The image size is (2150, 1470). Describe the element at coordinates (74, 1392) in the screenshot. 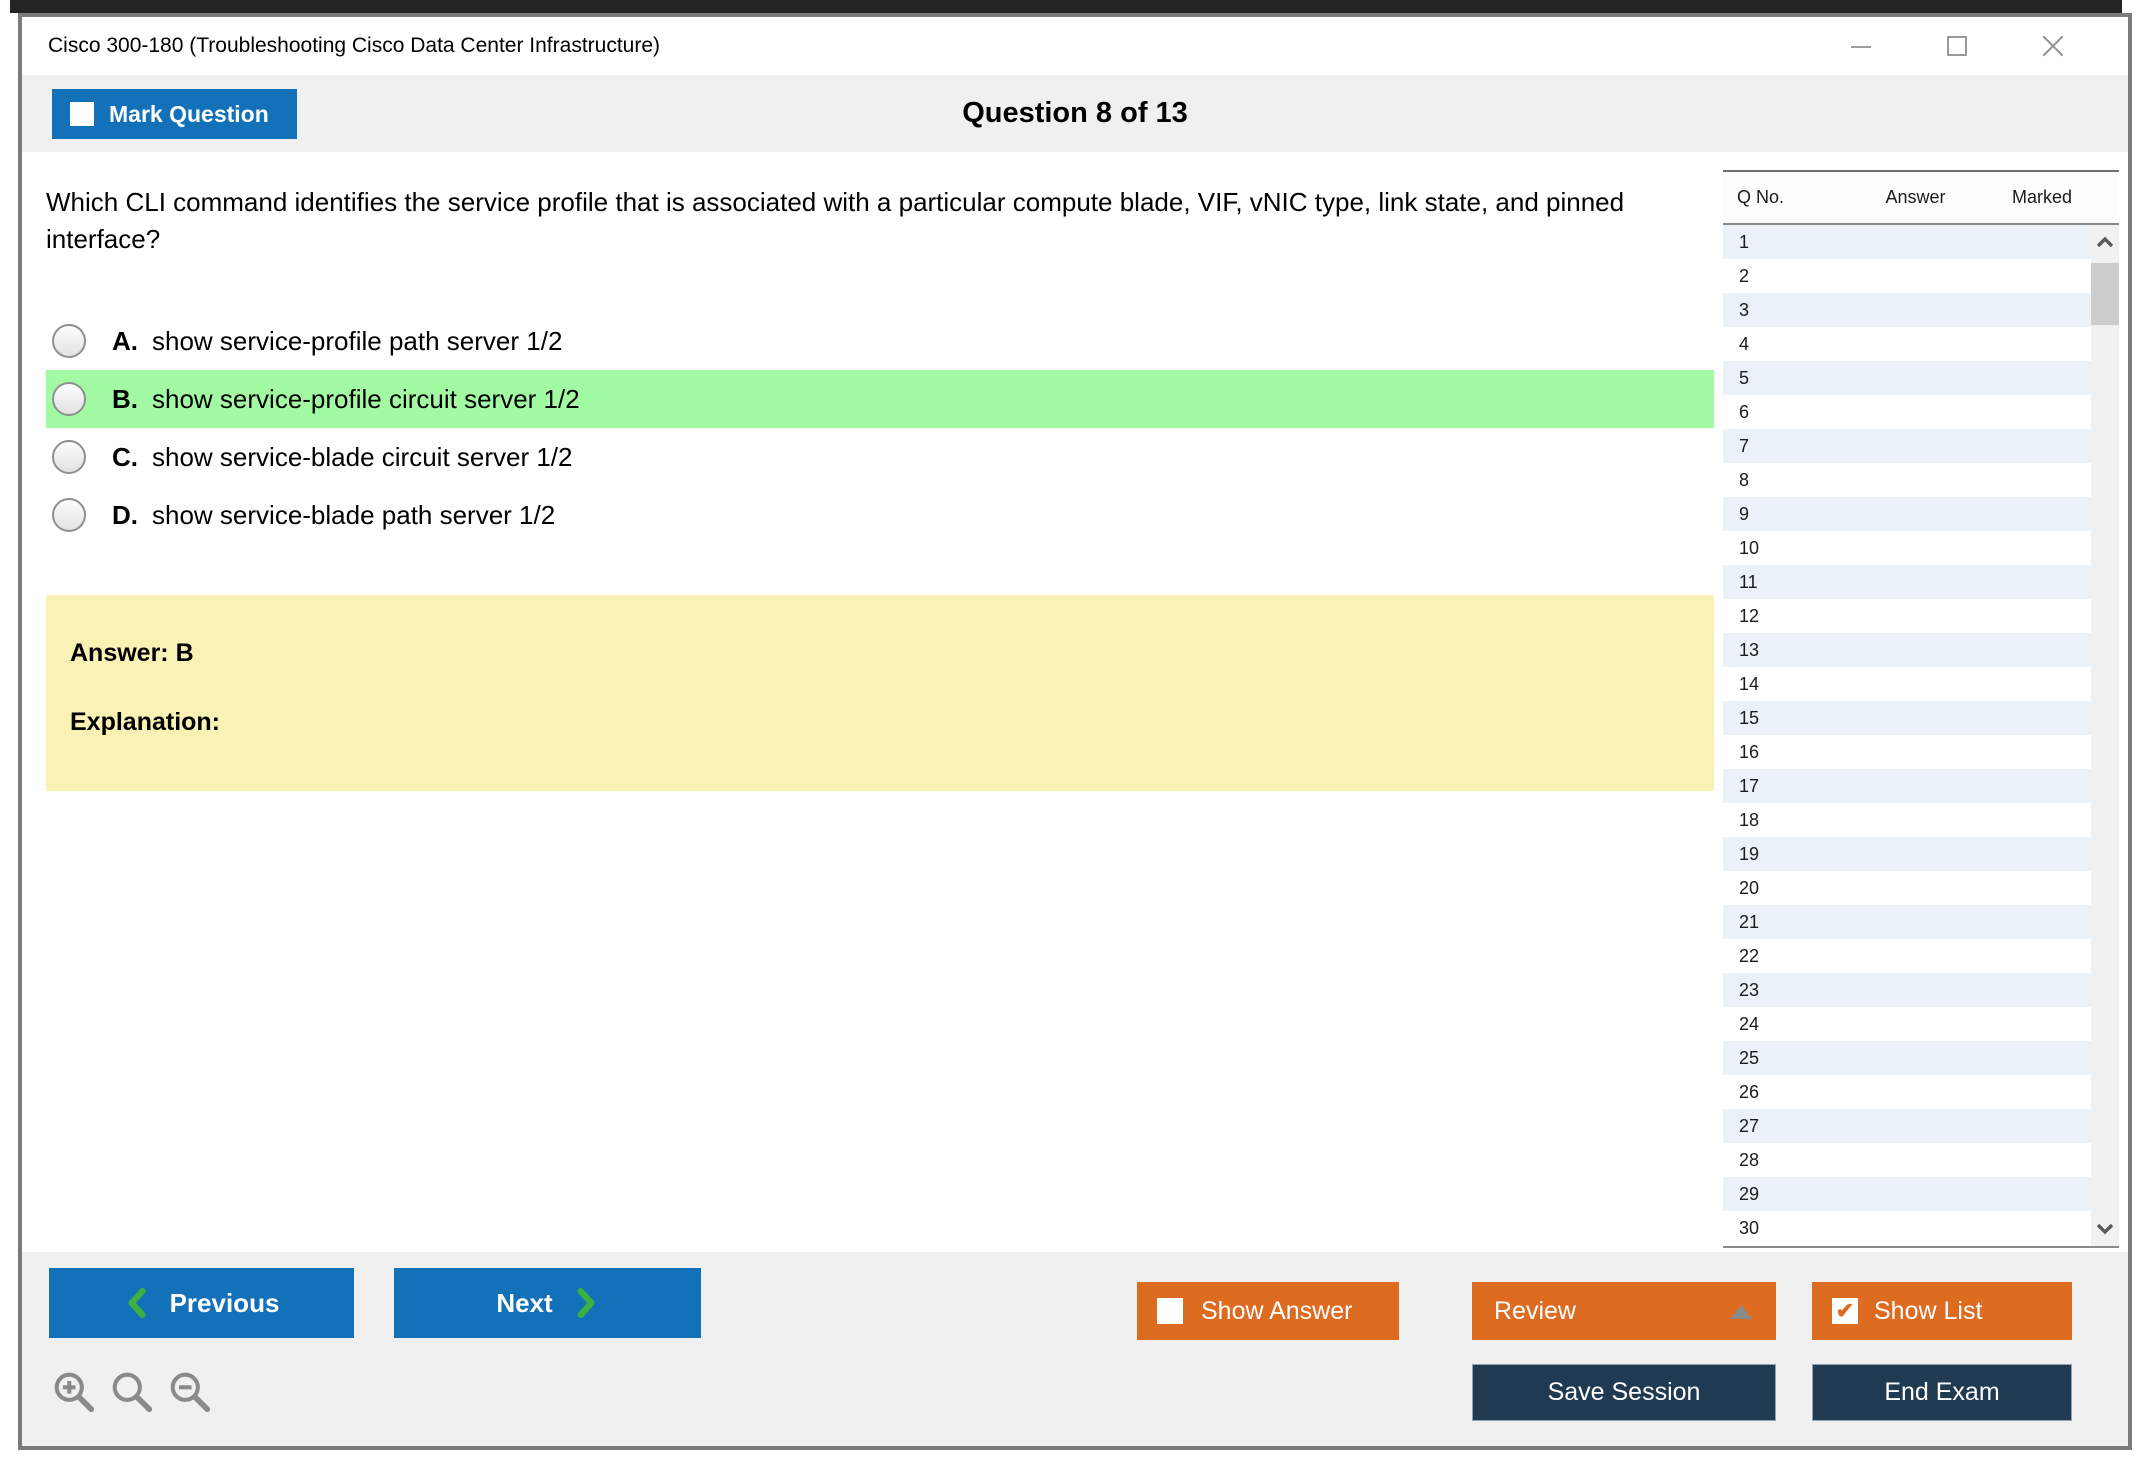

I see `zoom-in-icon` at that location.